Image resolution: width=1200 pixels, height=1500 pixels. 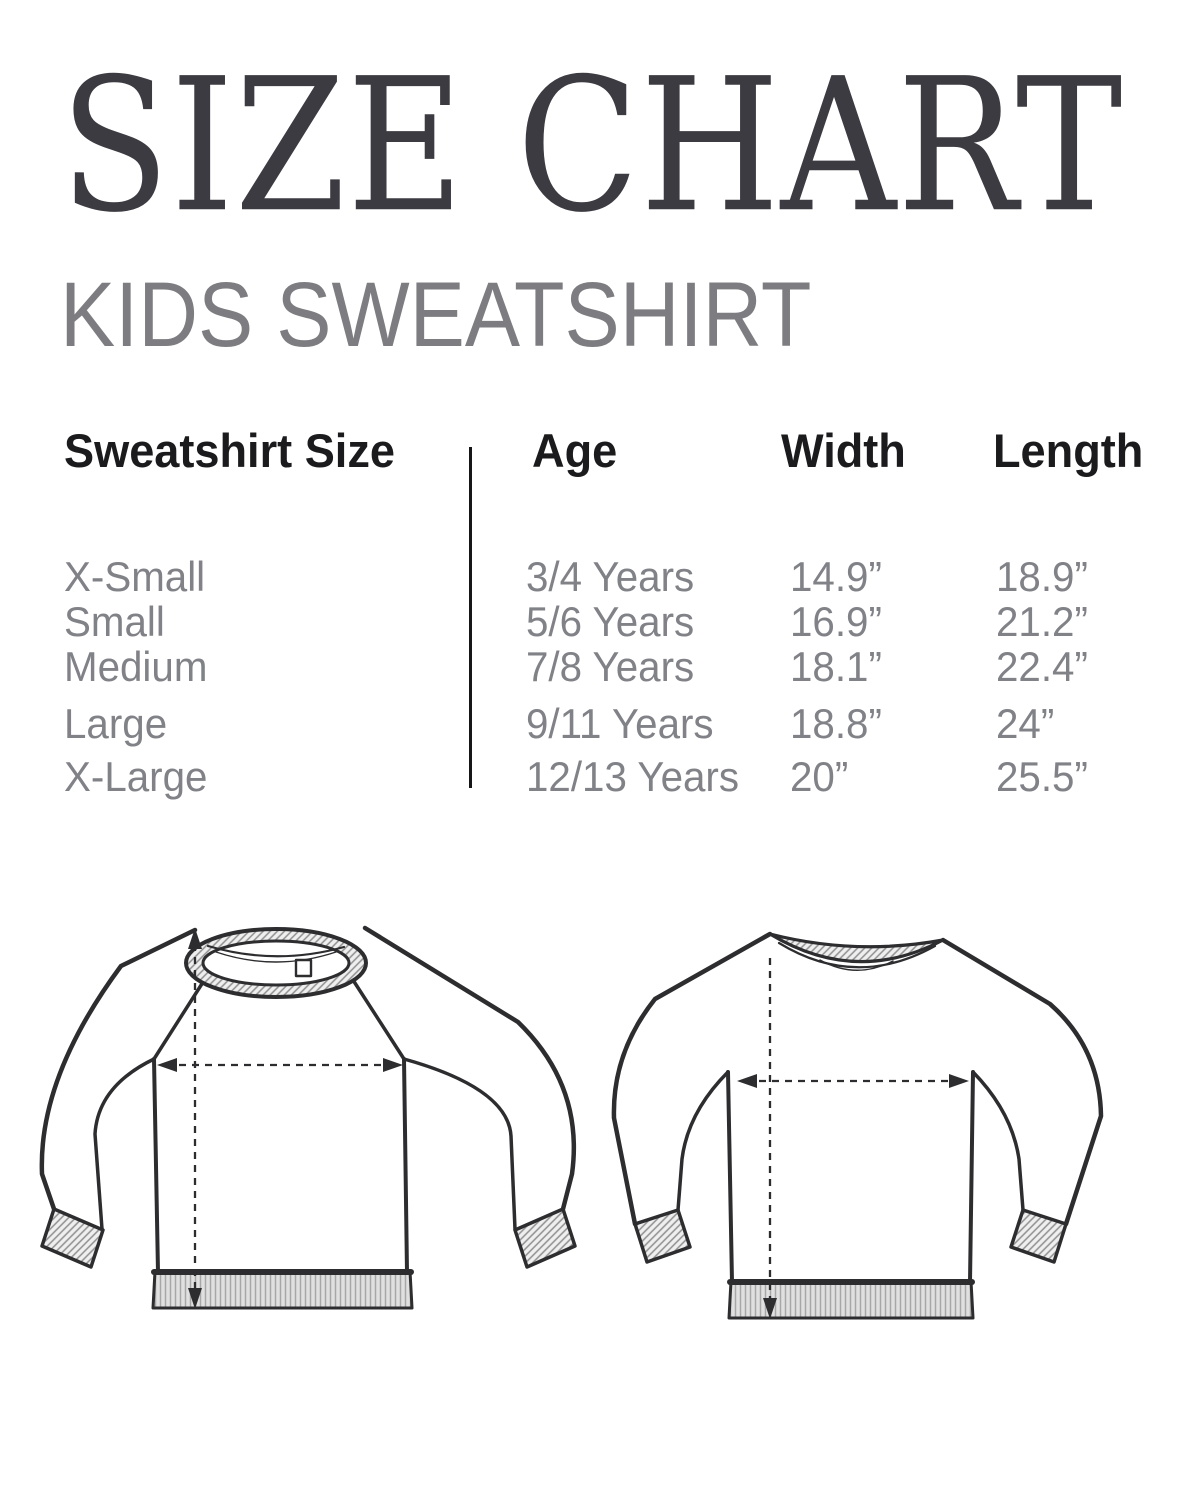 I want to click on back-body-left-edge, so click(x=730, y=1177).